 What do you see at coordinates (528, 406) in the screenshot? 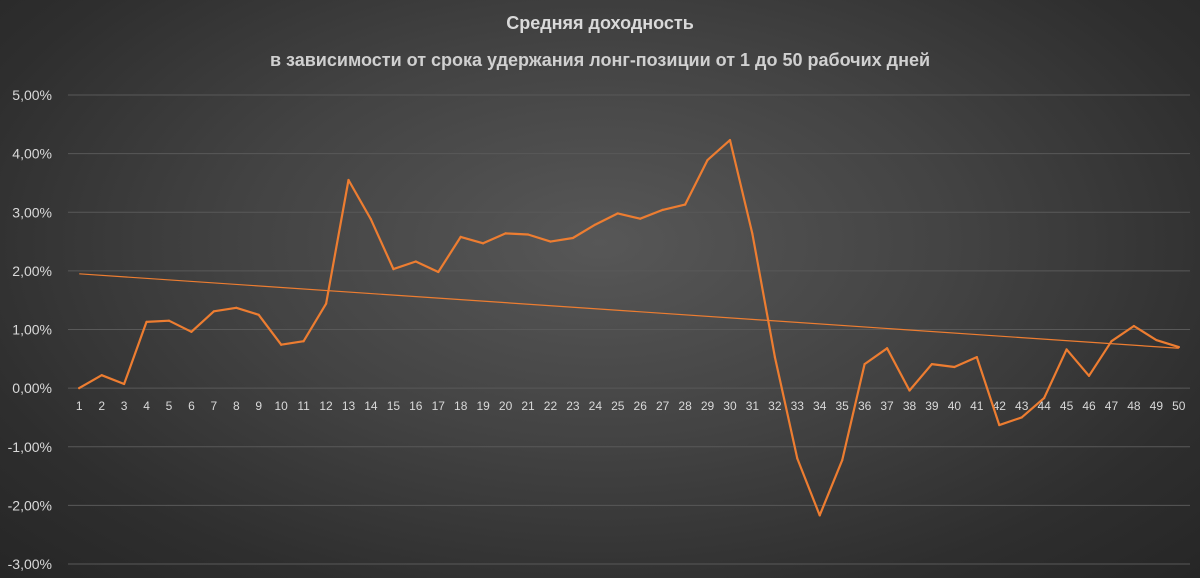
I see `x-tick-label: 21` at bounding box center [528, 406].